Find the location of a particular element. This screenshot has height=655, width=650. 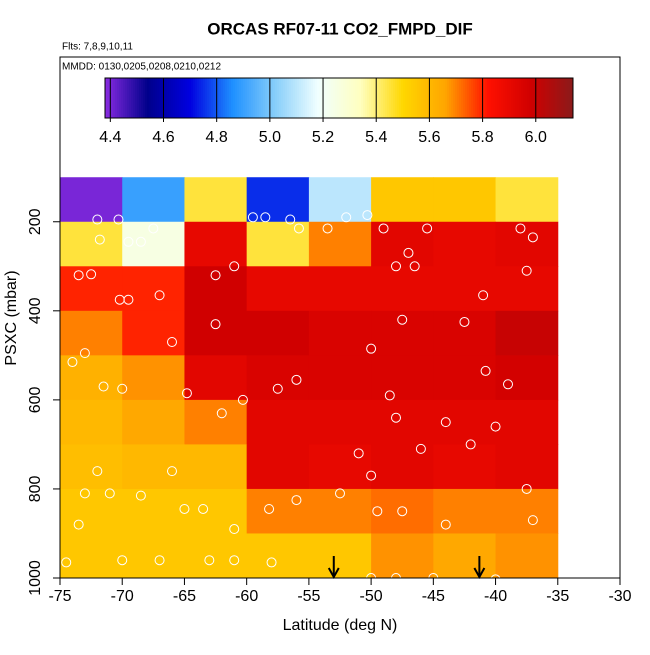

colorbar-frame is located at coordinates (339, 98).